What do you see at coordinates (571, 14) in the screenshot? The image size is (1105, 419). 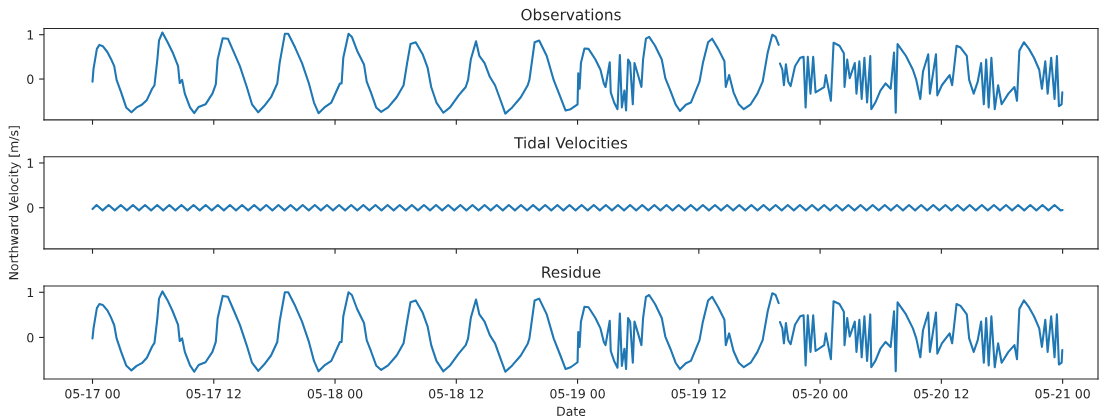 I see `chart-title: Observations` at bounding box center [571, 14].